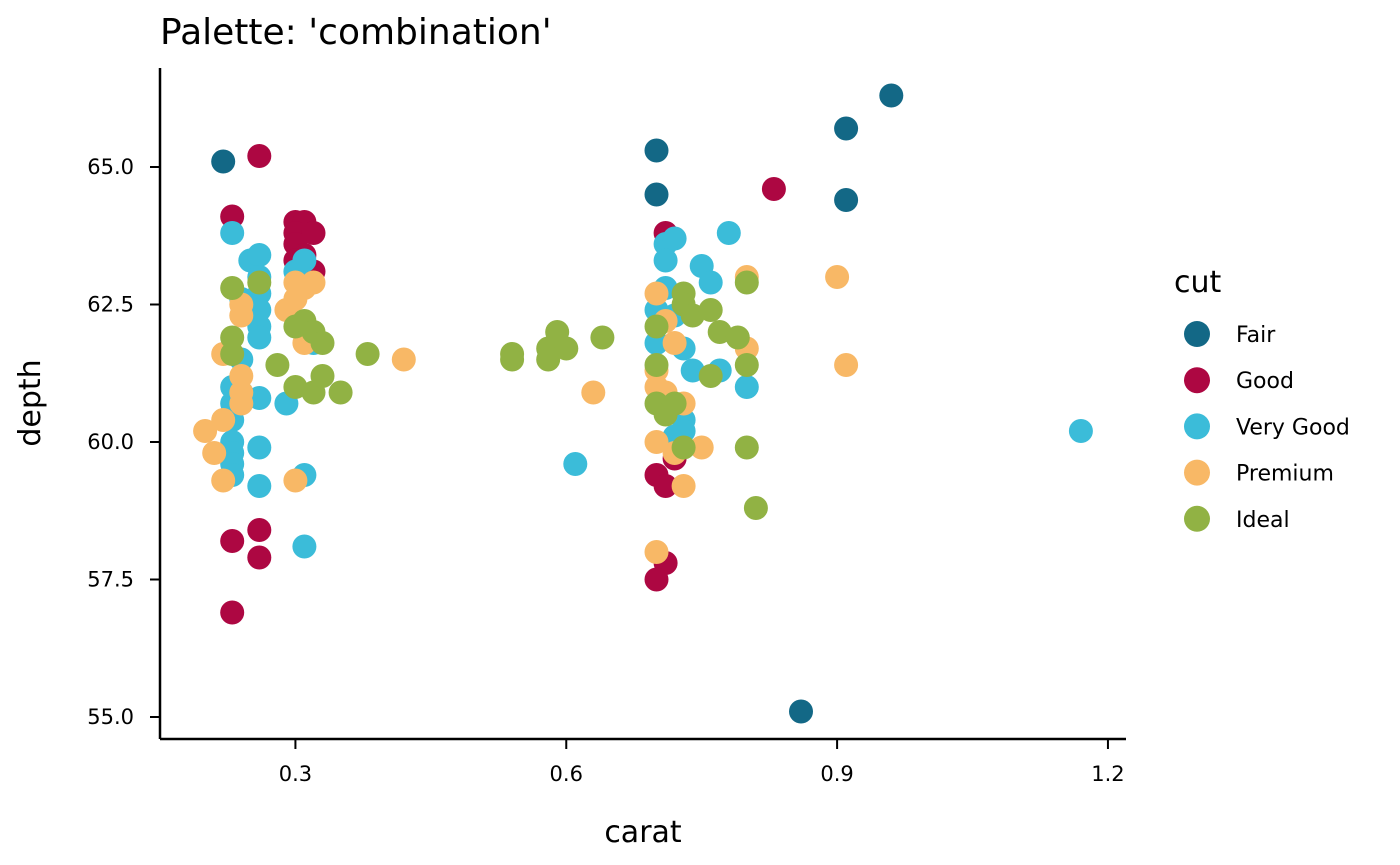  Describe the element at coordinates (1198, 282) in the screenshot. I see `legend-title: cut` at that location.